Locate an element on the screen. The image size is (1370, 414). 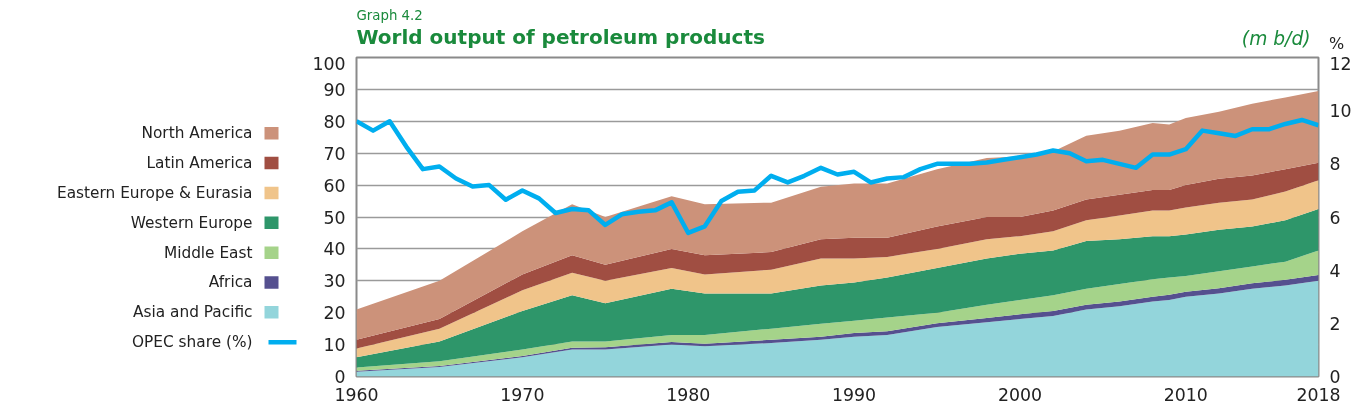
x-tick-label: 2010 is located at coordinates (1185, 394).